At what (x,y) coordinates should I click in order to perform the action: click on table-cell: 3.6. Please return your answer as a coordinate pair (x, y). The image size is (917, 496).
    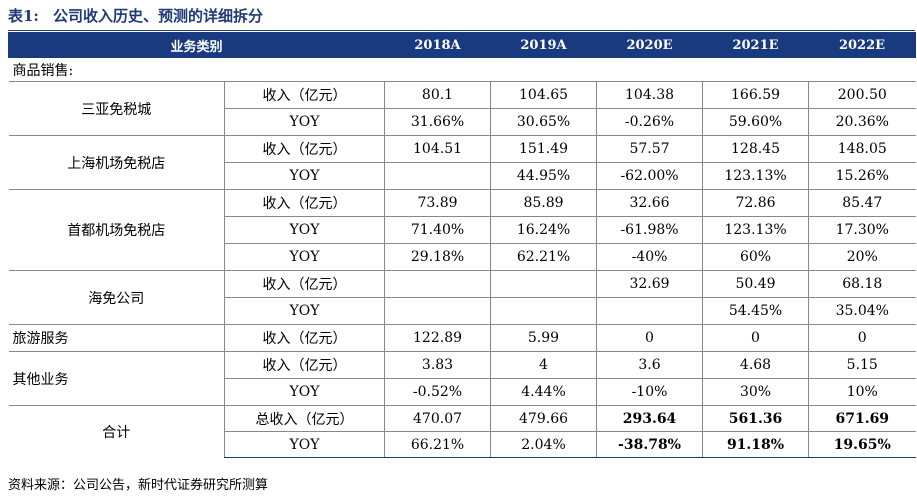
    Looking at the image, I should click on (649, 365).